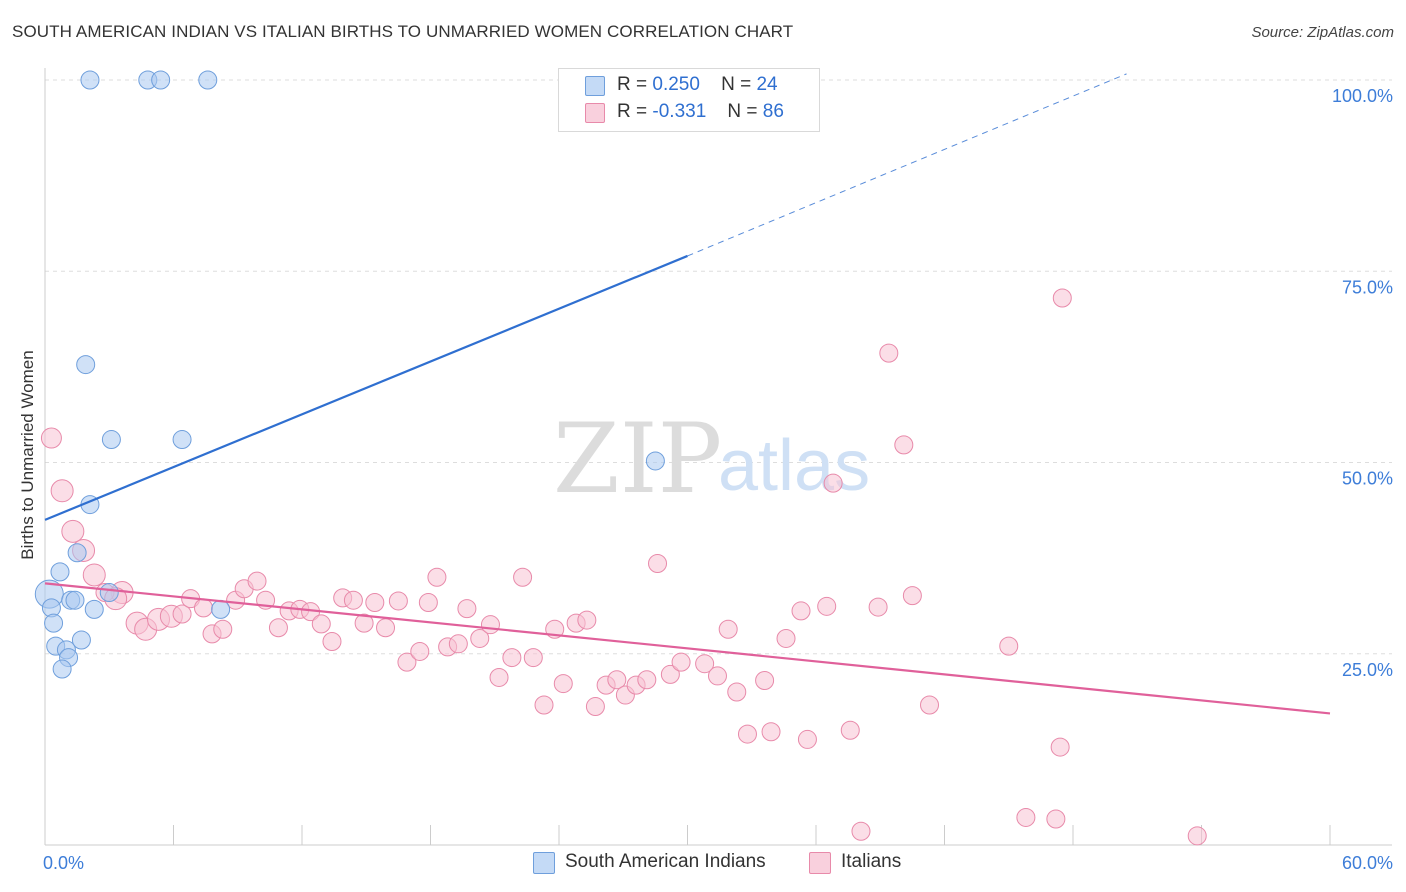 The height and width of the screenshot is (892, 1406). Describe the element at coordinates (665, 861) in the screenshot. I see `series-legend-label: South American Indians` at that location.